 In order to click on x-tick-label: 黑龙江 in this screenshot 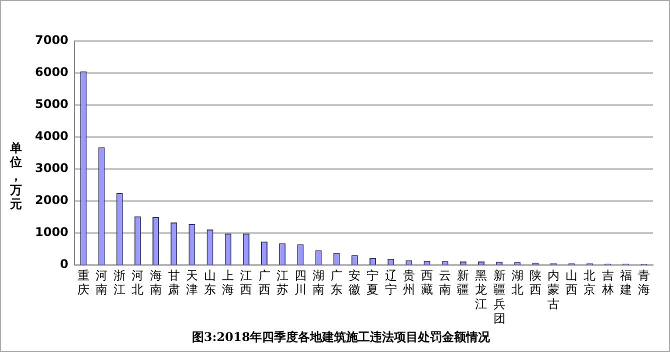, I will do `click(481, 290)`.